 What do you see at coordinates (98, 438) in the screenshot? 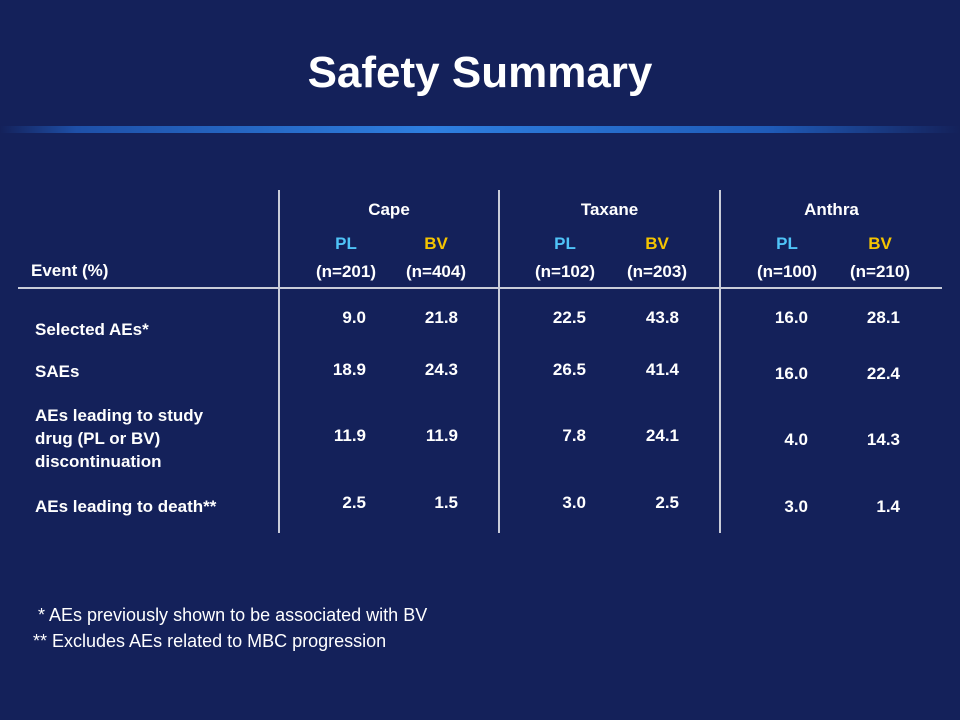
I see `row-label-line: drug (PL or BV)` at bounding box center [98, 438].